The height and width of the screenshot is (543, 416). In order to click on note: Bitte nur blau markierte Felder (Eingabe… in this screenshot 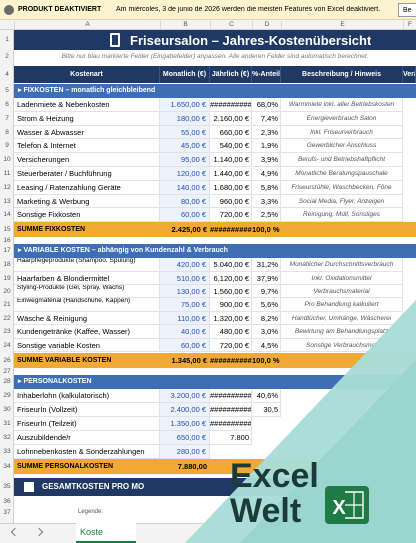, I will do `click(215, 56)`.